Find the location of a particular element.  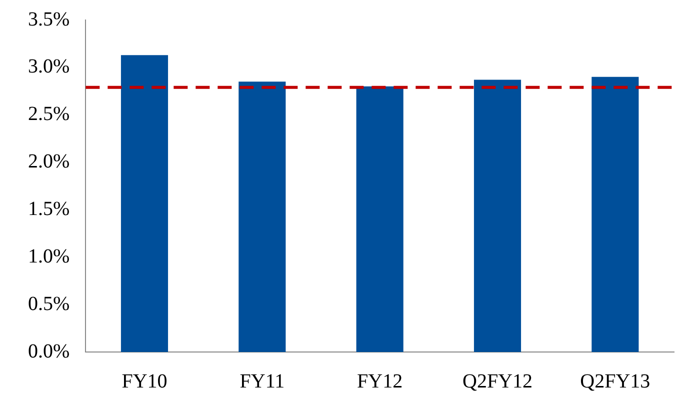

x-tick-label: Q2FY13 is located at coordinates (615, 381).